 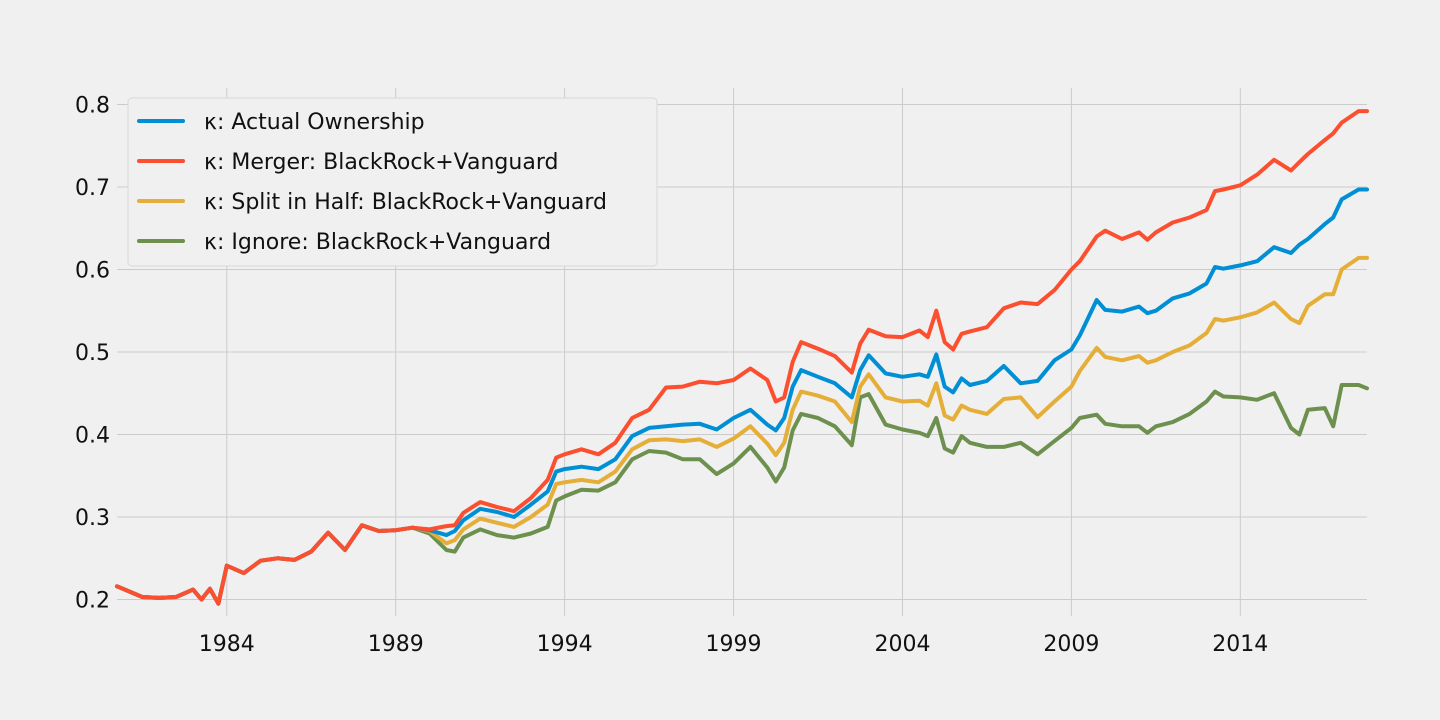 What do you see at coordinates (565, 644) in the screenshot?
I see `x-tick-label: 1994` at bounding box center [565, 644].